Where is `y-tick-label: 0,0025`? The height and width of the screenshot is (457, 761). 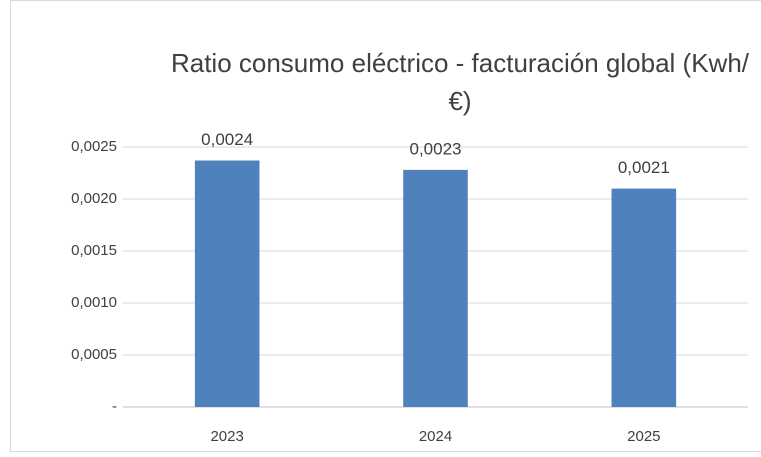
y-tick-label: 0,0025 is located at coordinates (94, 146).